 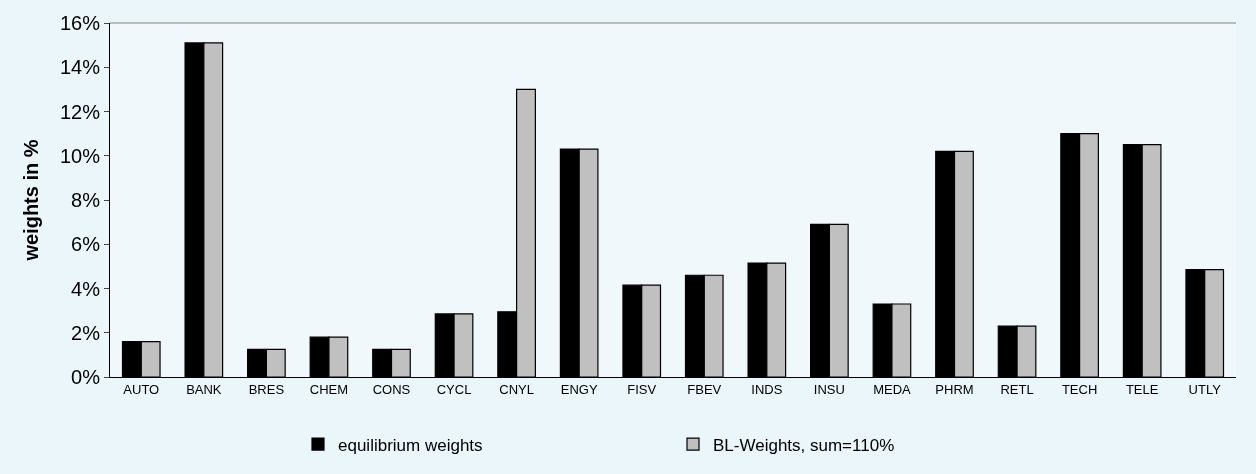 I want to click on x-tick-label: ENGY, so click(x=579, y=389).